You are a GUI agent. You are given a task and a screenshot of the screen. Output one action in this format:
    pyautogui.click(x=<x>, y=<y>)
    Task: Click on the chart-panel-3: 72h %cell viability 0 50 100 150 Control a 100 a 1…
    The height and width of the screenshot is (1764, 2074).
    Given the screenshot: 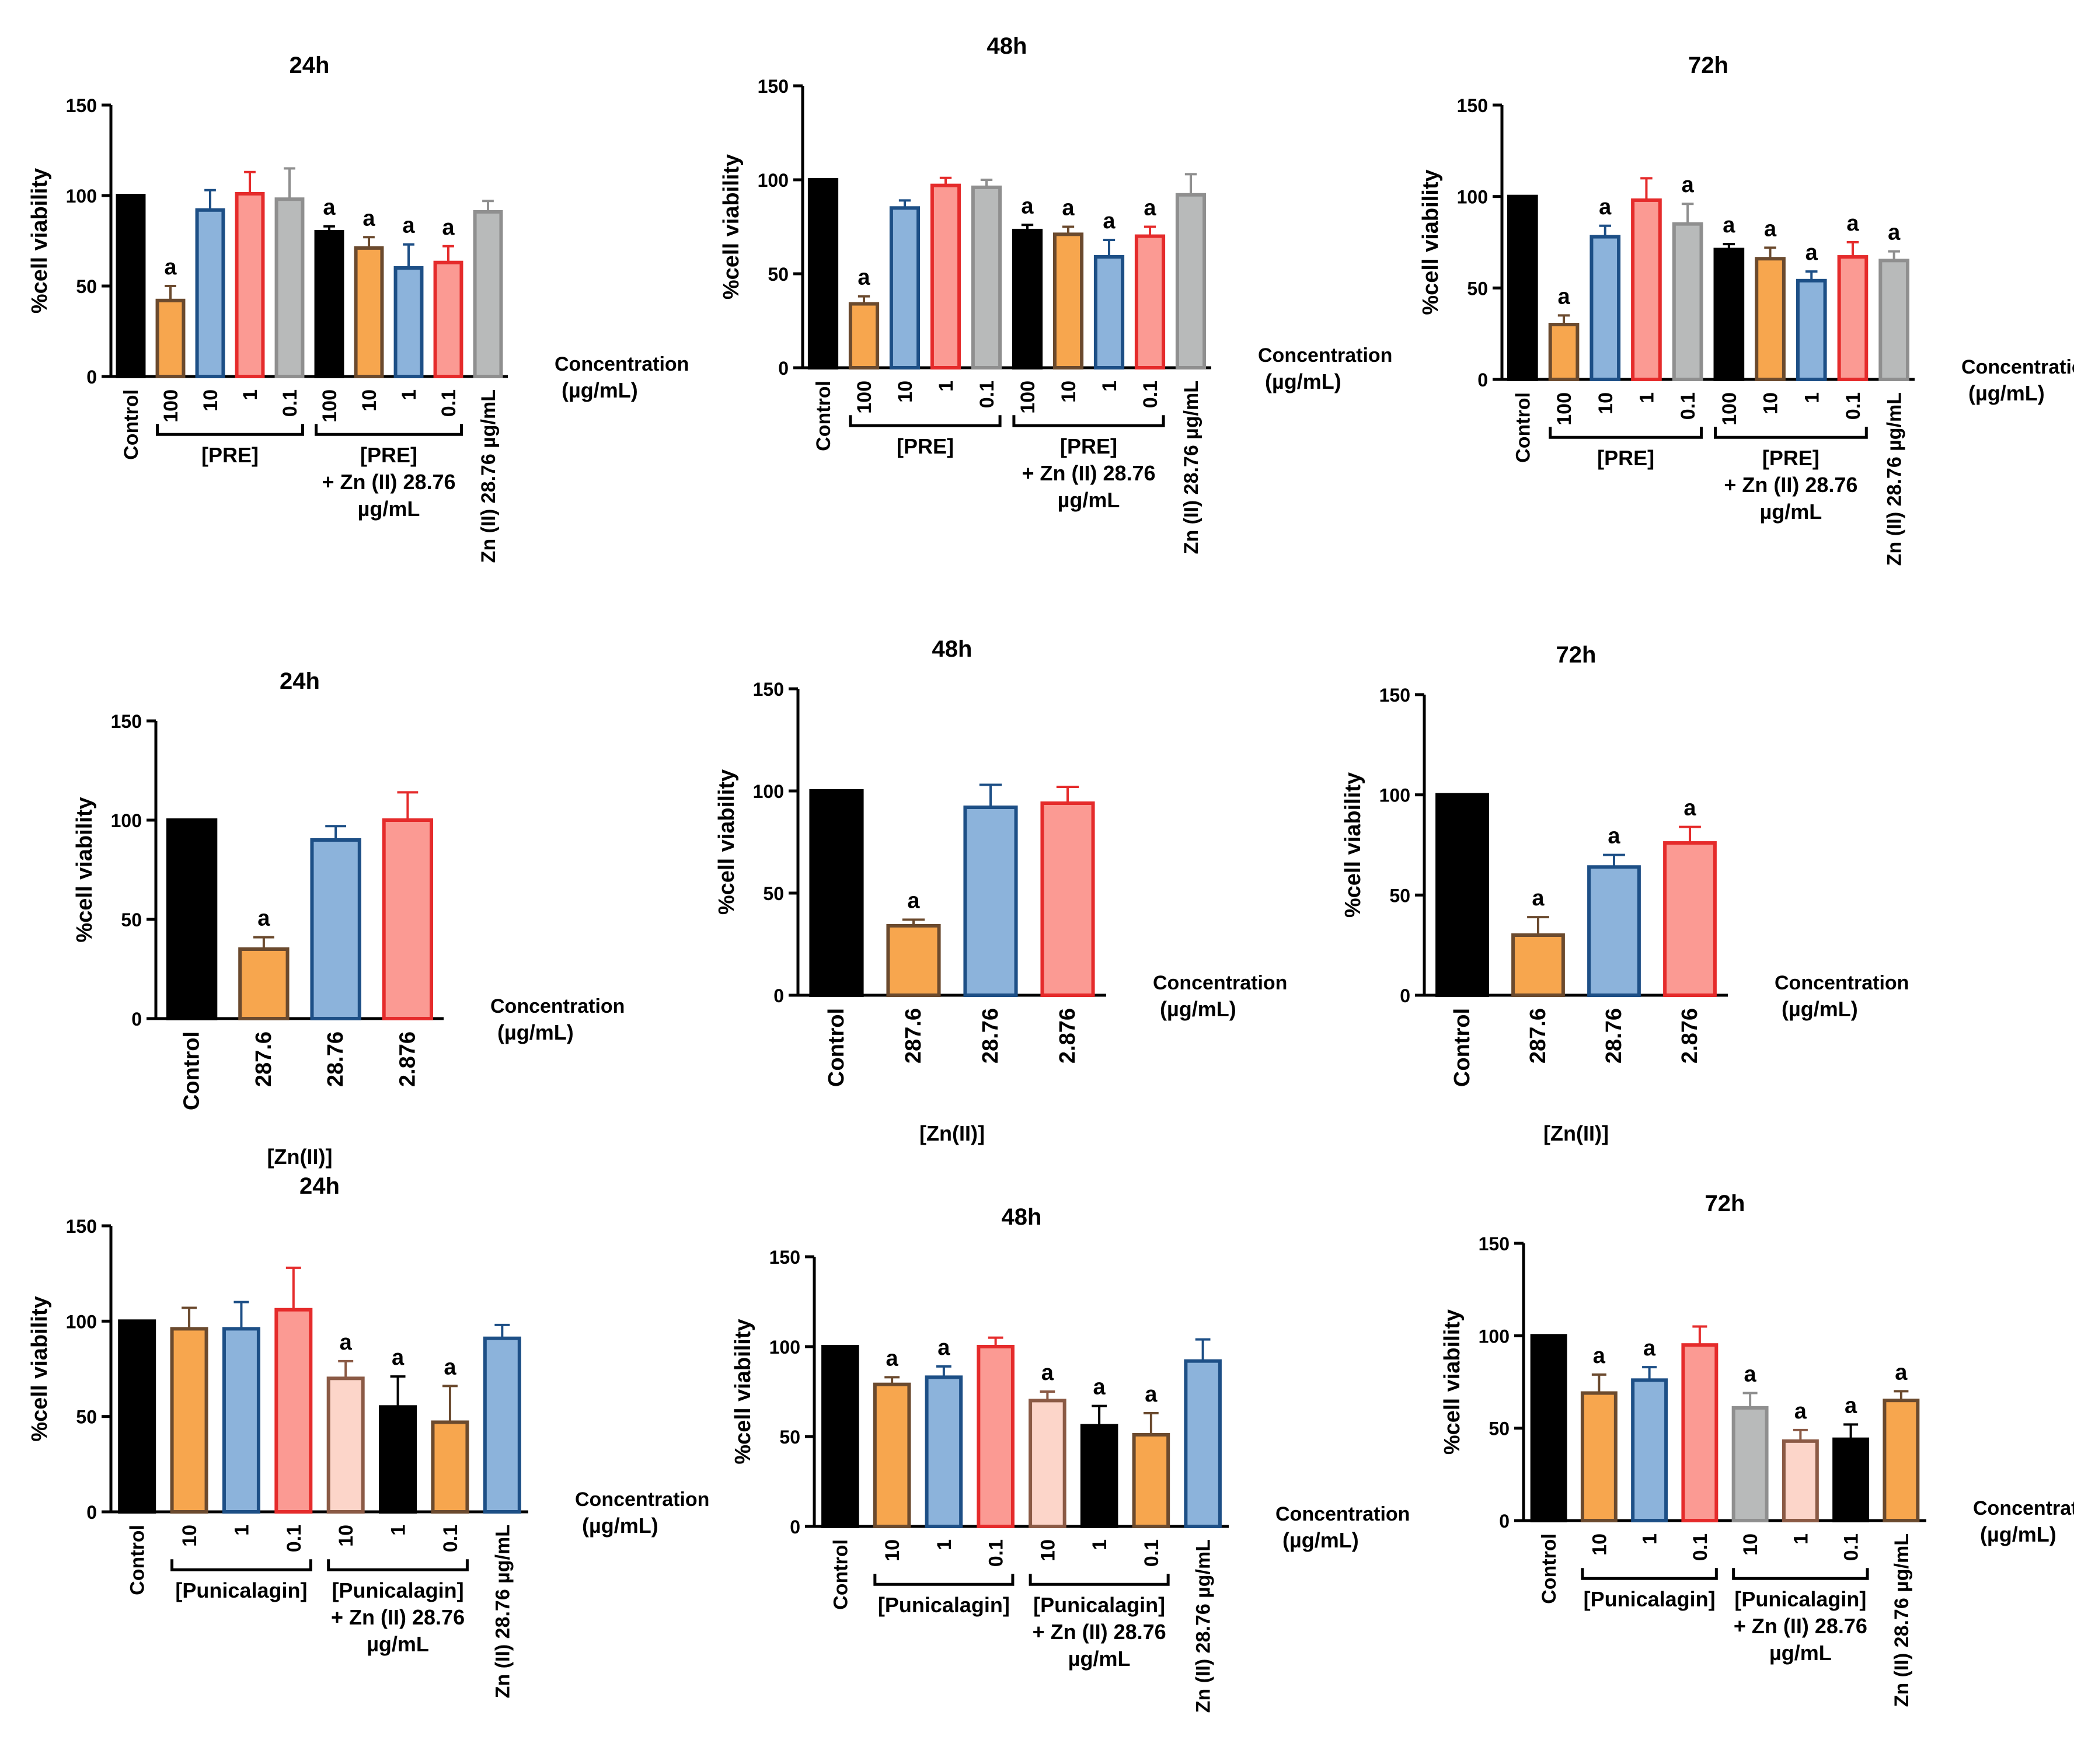 What is the action you would take?
    pyautogui.click(x=1746, y=309)
    